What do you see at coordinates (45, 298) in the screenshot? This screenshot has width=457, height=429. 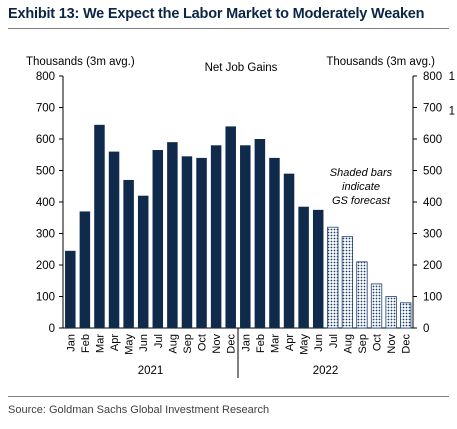 I see `left-y-tick-label: 100` at bounding box center [45, 298].